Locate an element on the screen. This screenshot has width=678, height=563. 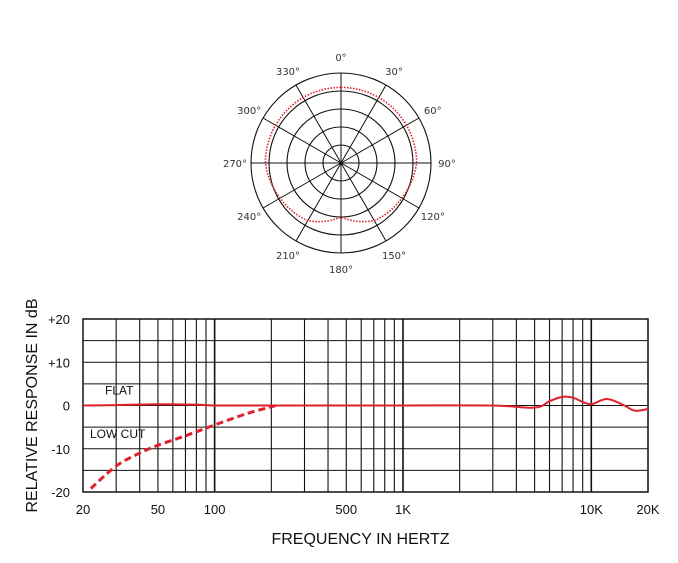
polar-pattern-series is located at coordinates (341, 154).